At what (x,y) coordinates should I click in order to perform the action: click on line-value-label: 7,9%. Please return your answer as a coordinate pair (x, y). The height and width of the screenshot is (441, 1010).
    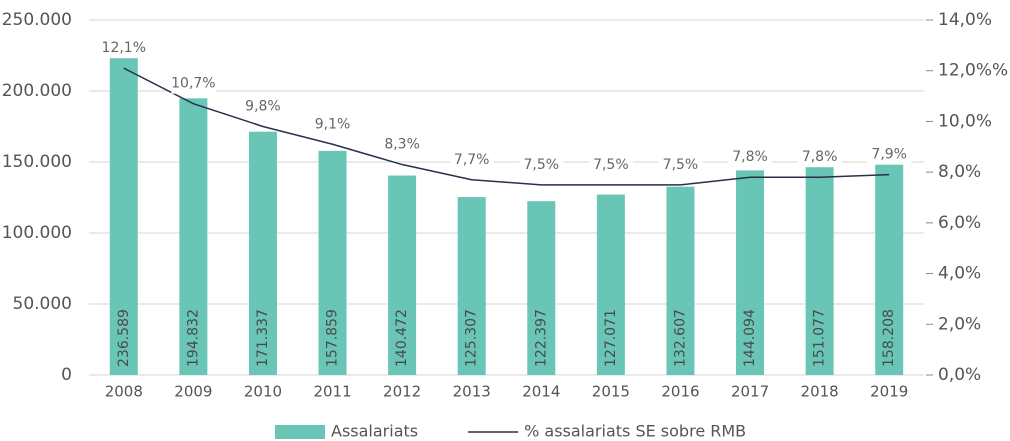
    Looking at the image, I should click on (889, 155).